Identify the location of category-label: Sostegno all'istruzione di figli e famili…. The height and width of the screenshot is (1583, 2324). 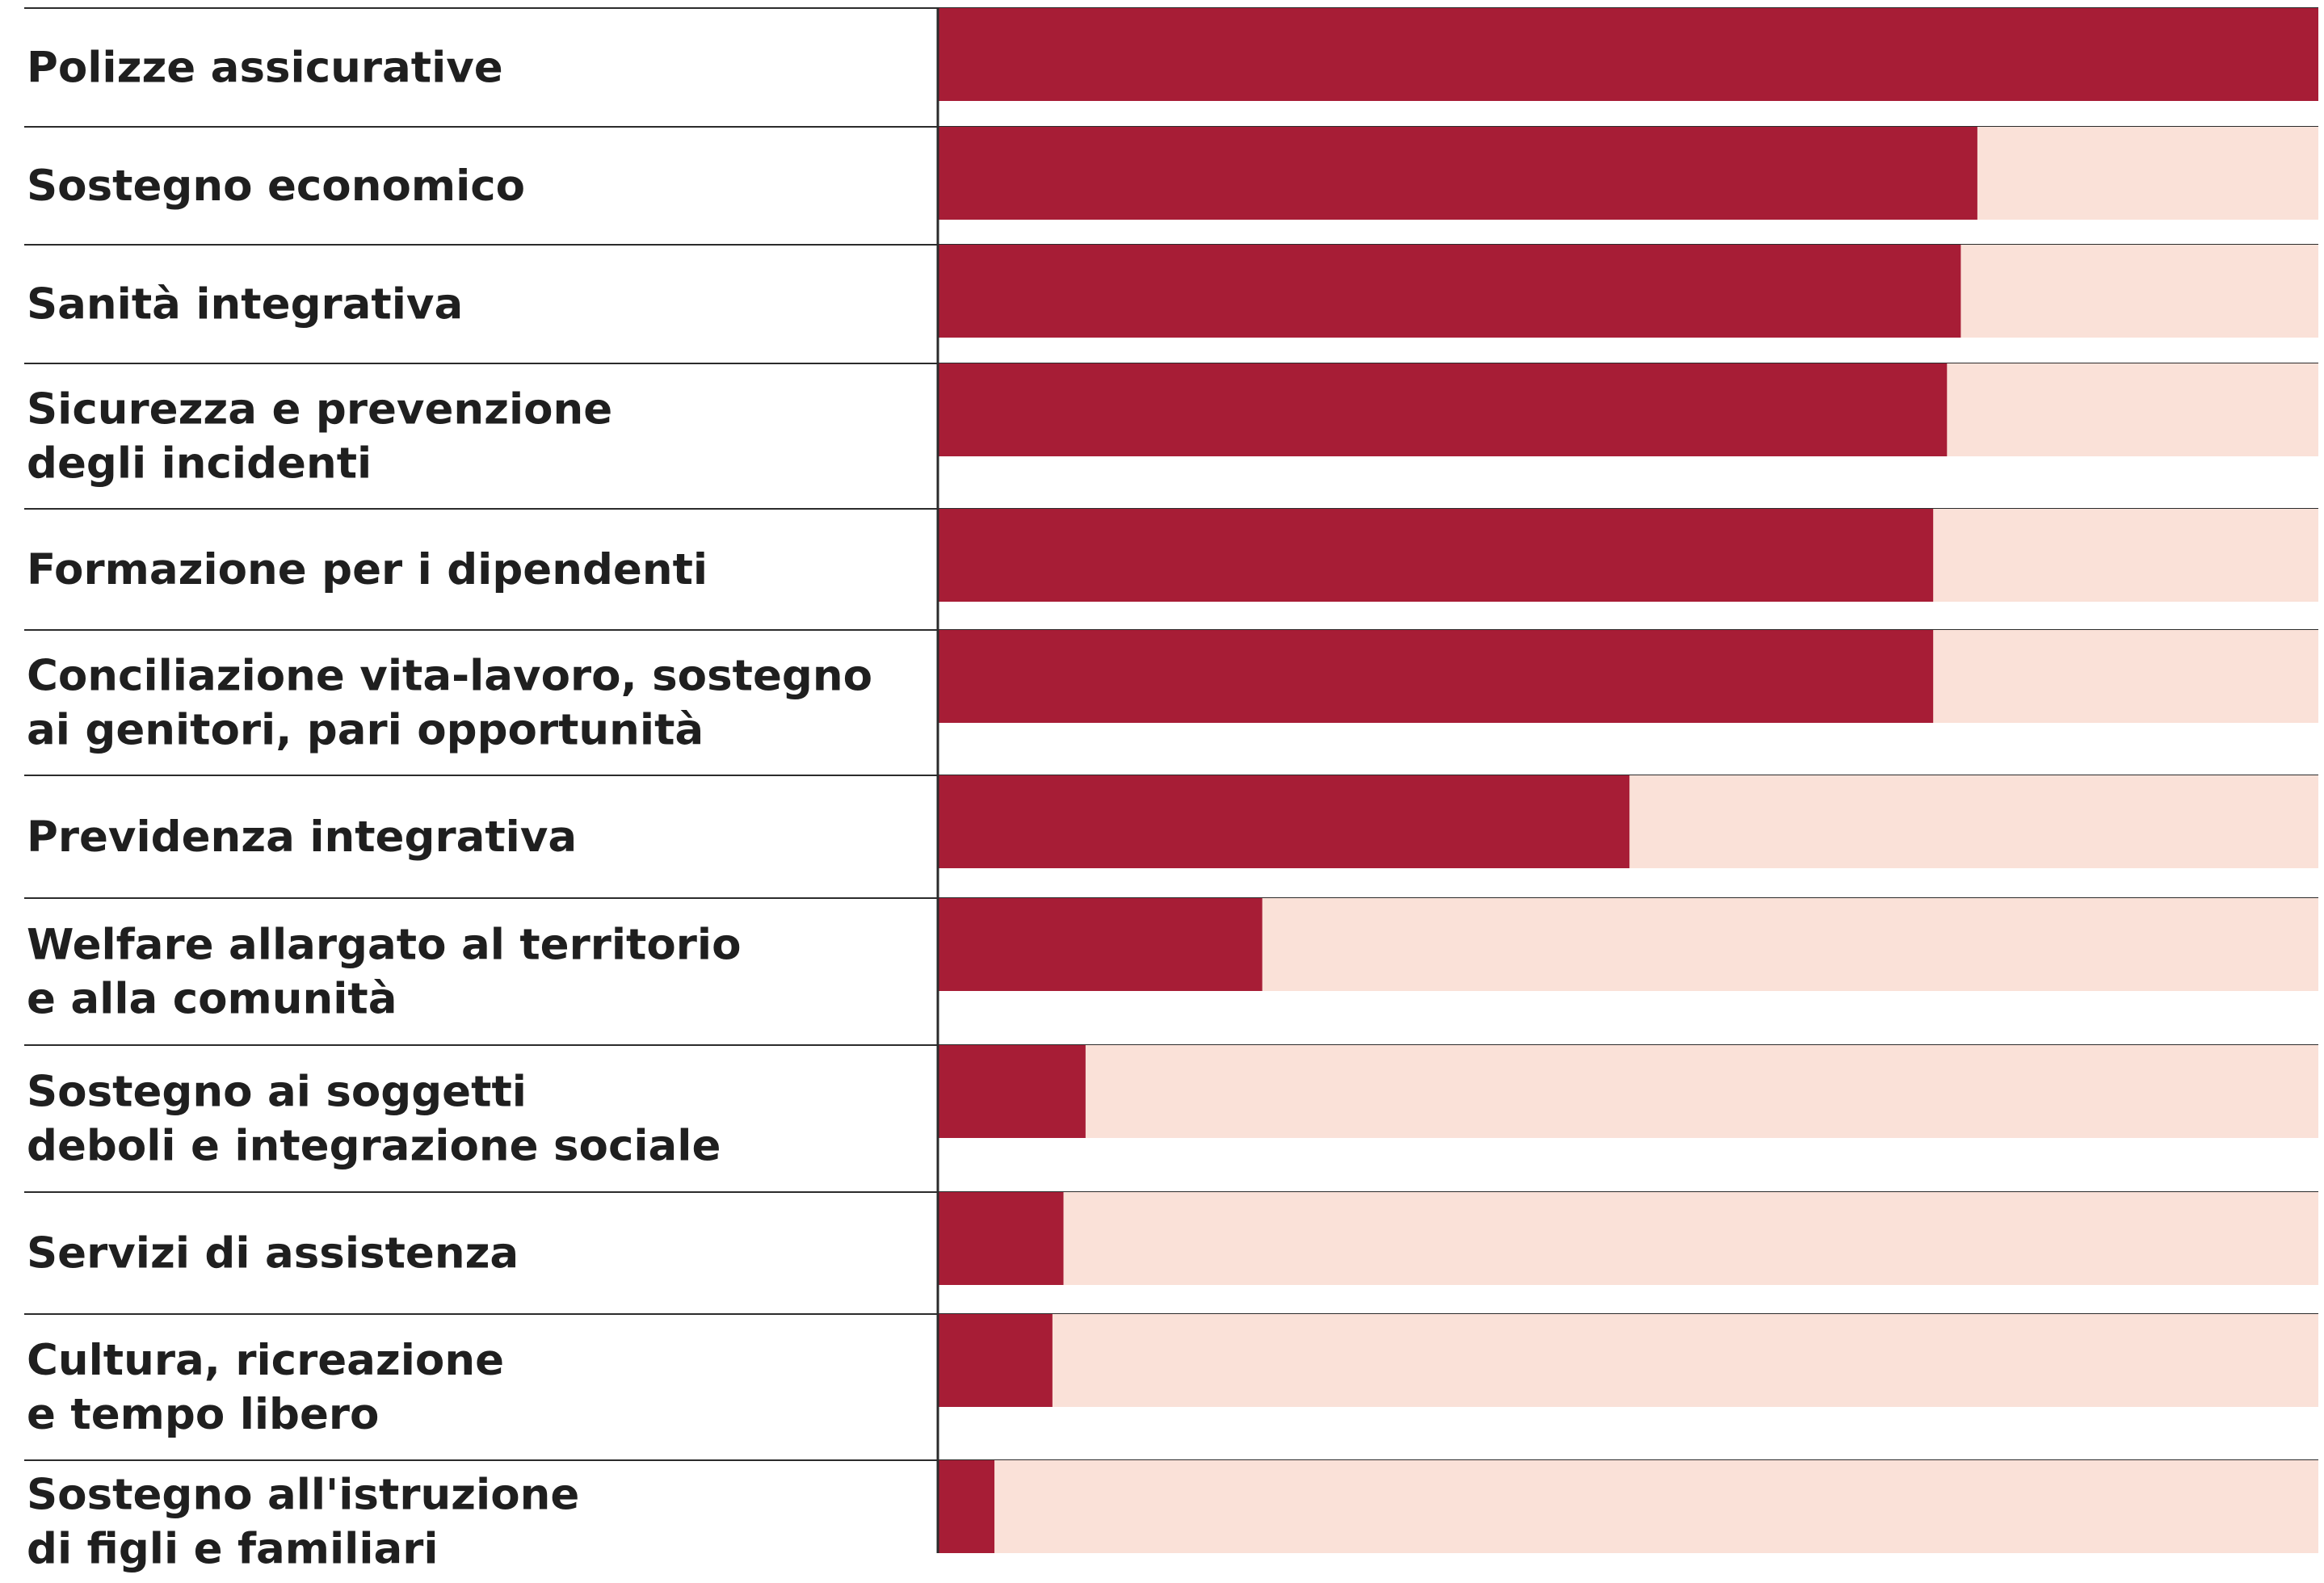
(303, 1522).